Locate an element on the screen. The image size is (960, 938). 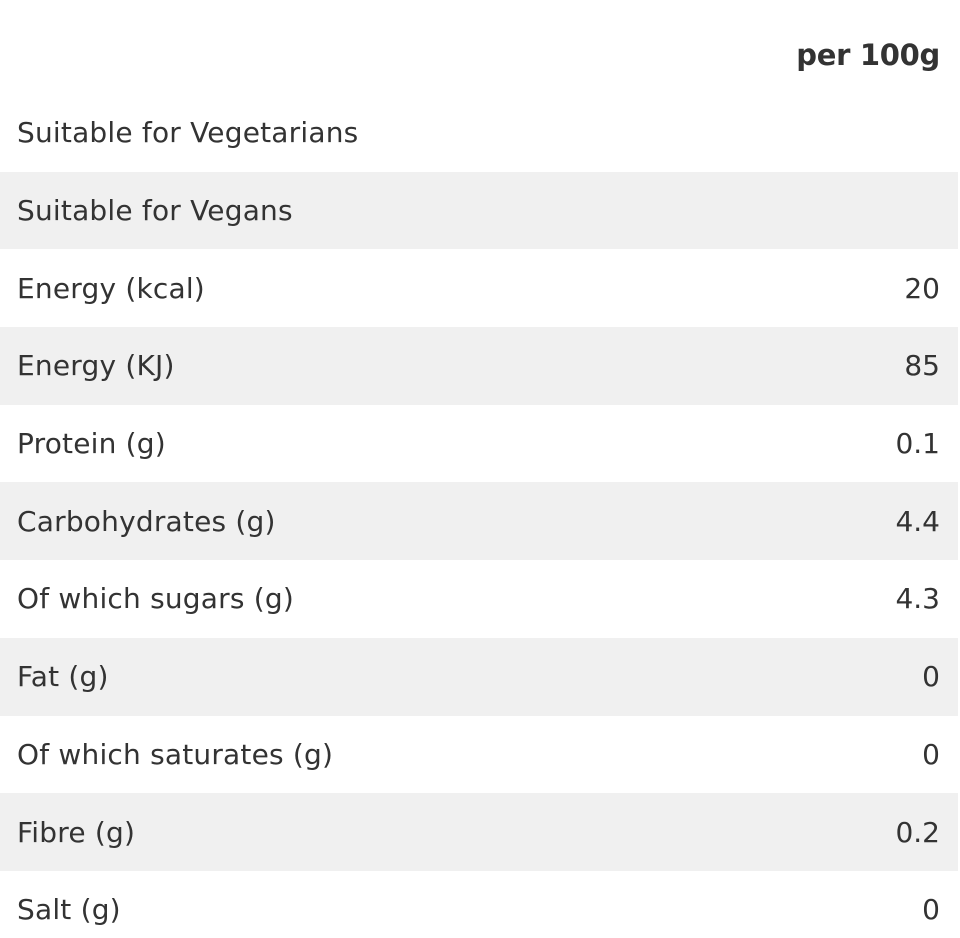
row-label: Of which sugars (g) is located at coordinates (155, 599).